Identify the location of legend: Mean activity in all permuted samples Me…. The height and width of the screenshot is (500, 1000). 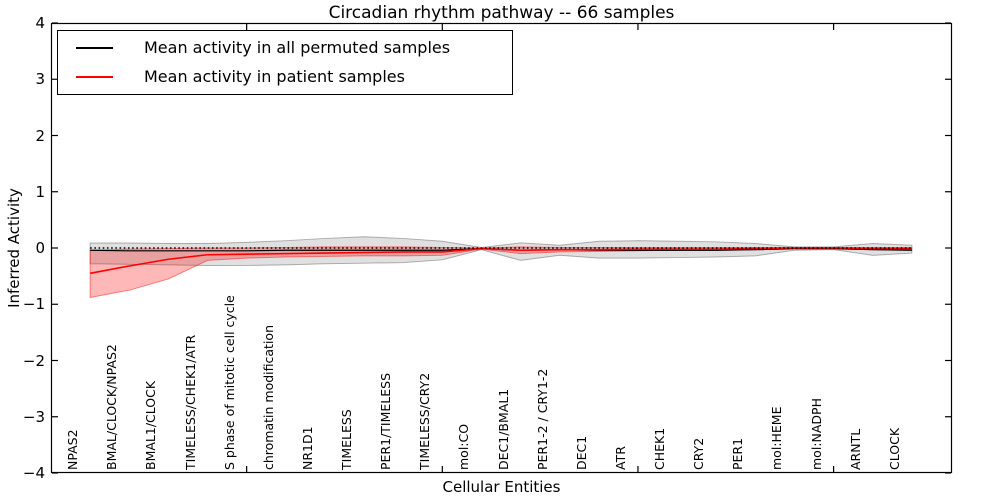
(285, 62).